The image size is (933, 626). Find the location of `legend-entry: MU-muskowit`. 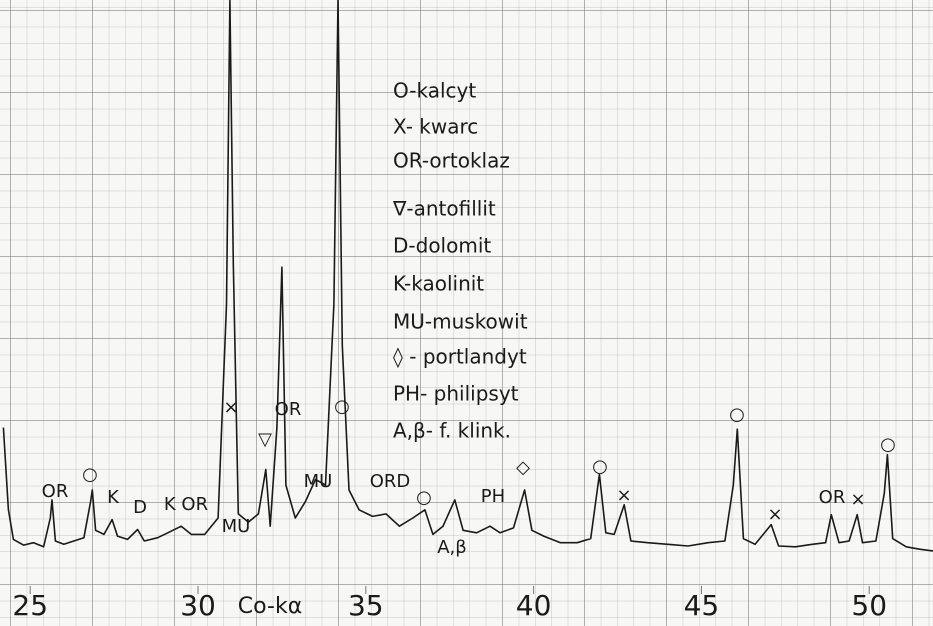

legend-entry: MU-muskowit is located at coordinates (460, 322).